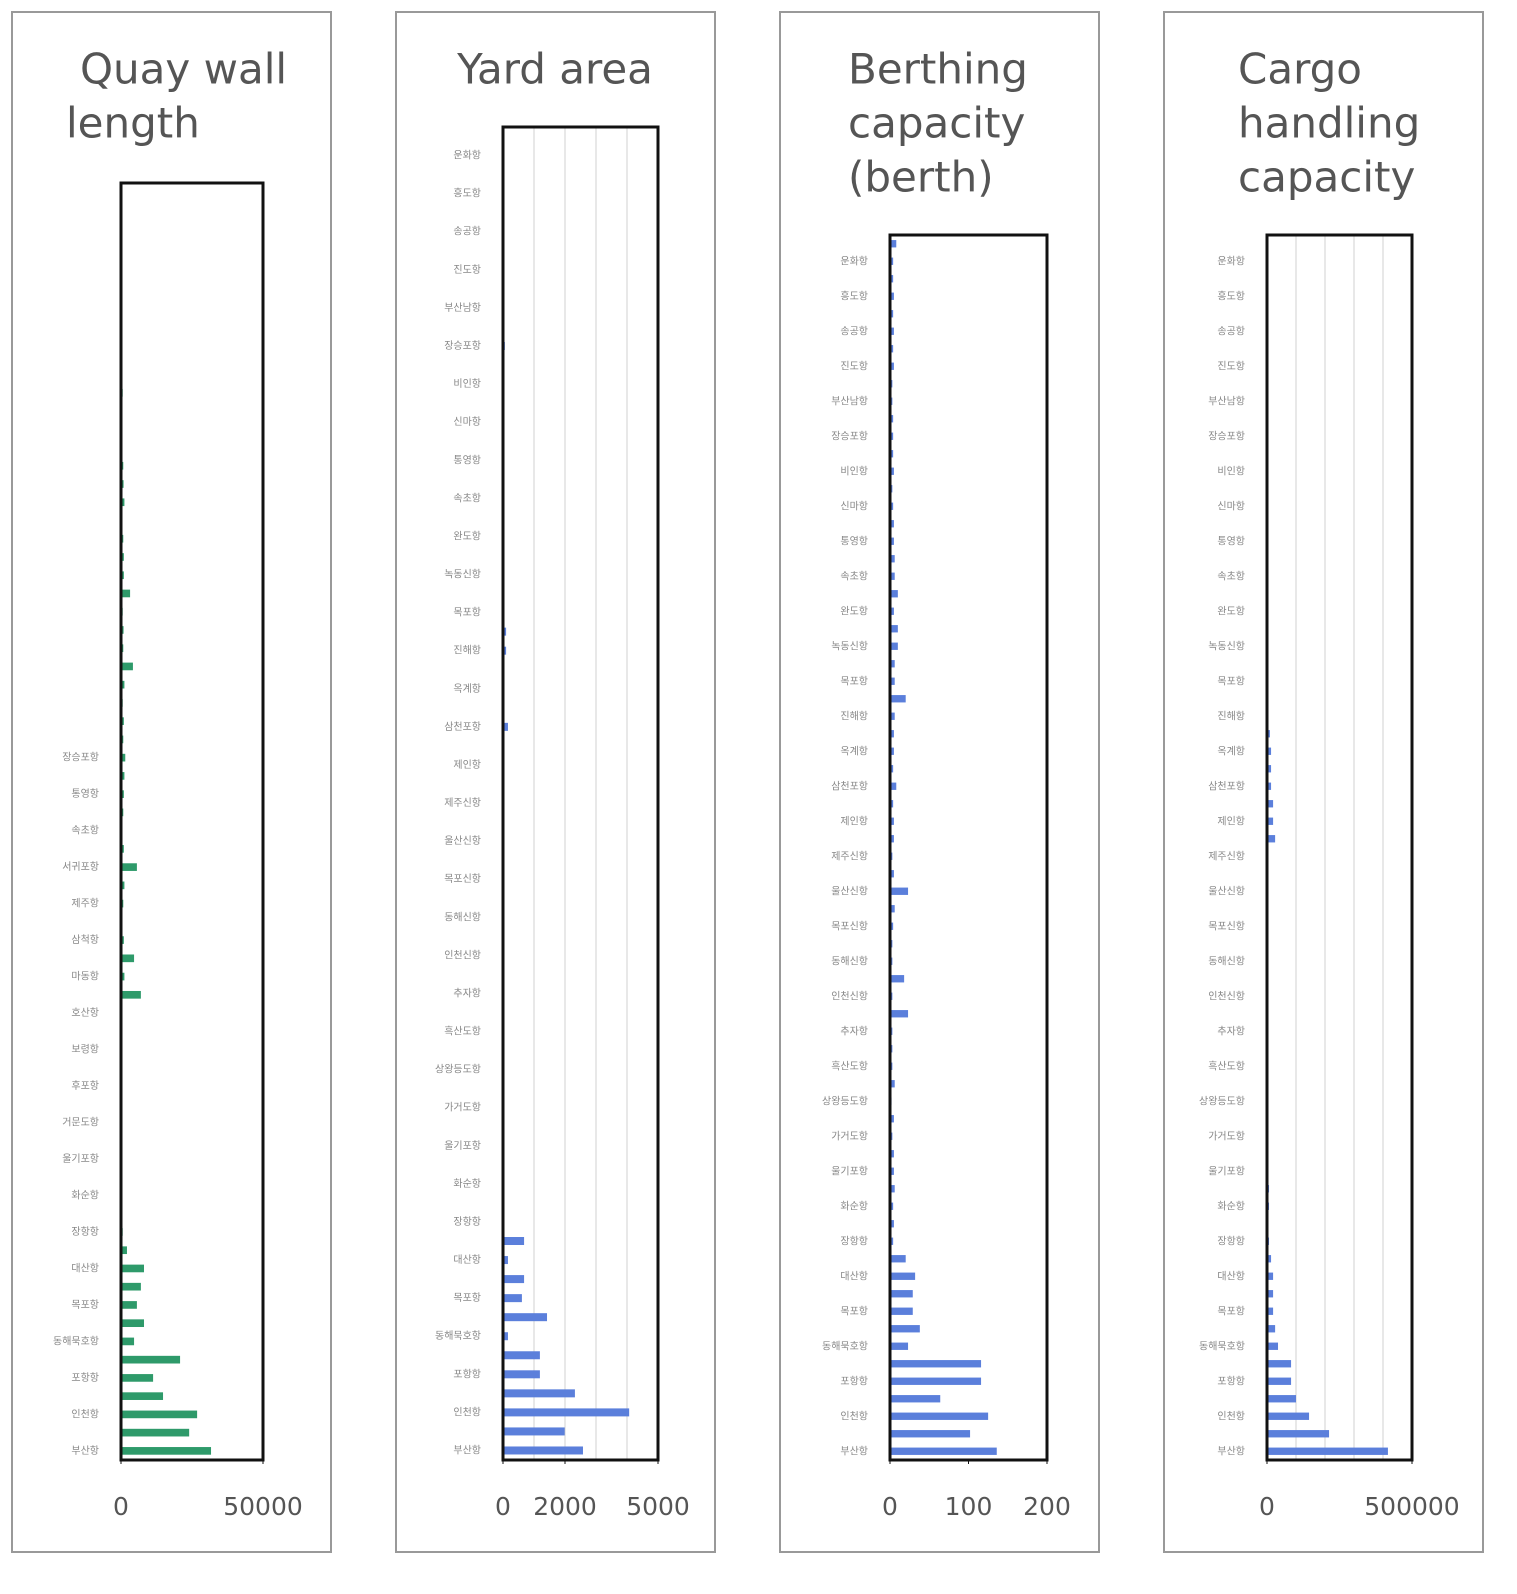  Describe the element at coordinates (1231, 261) in the screenshot. I see `category-label: 운화항` at that location.